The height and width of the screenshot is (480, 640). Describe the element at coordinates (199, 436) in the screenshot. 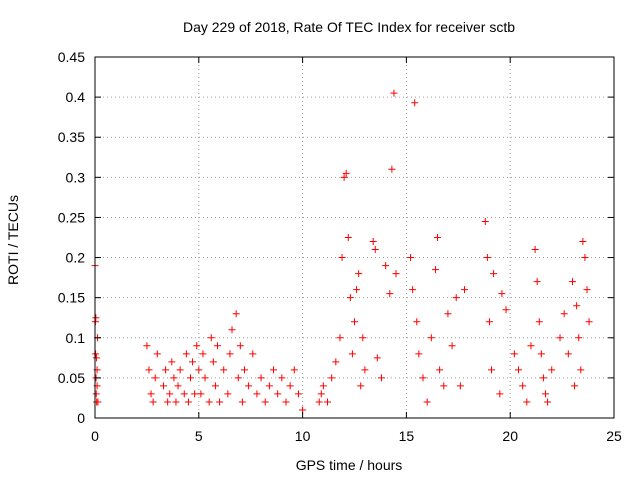

I see `x-tick-label: 5` at that location.